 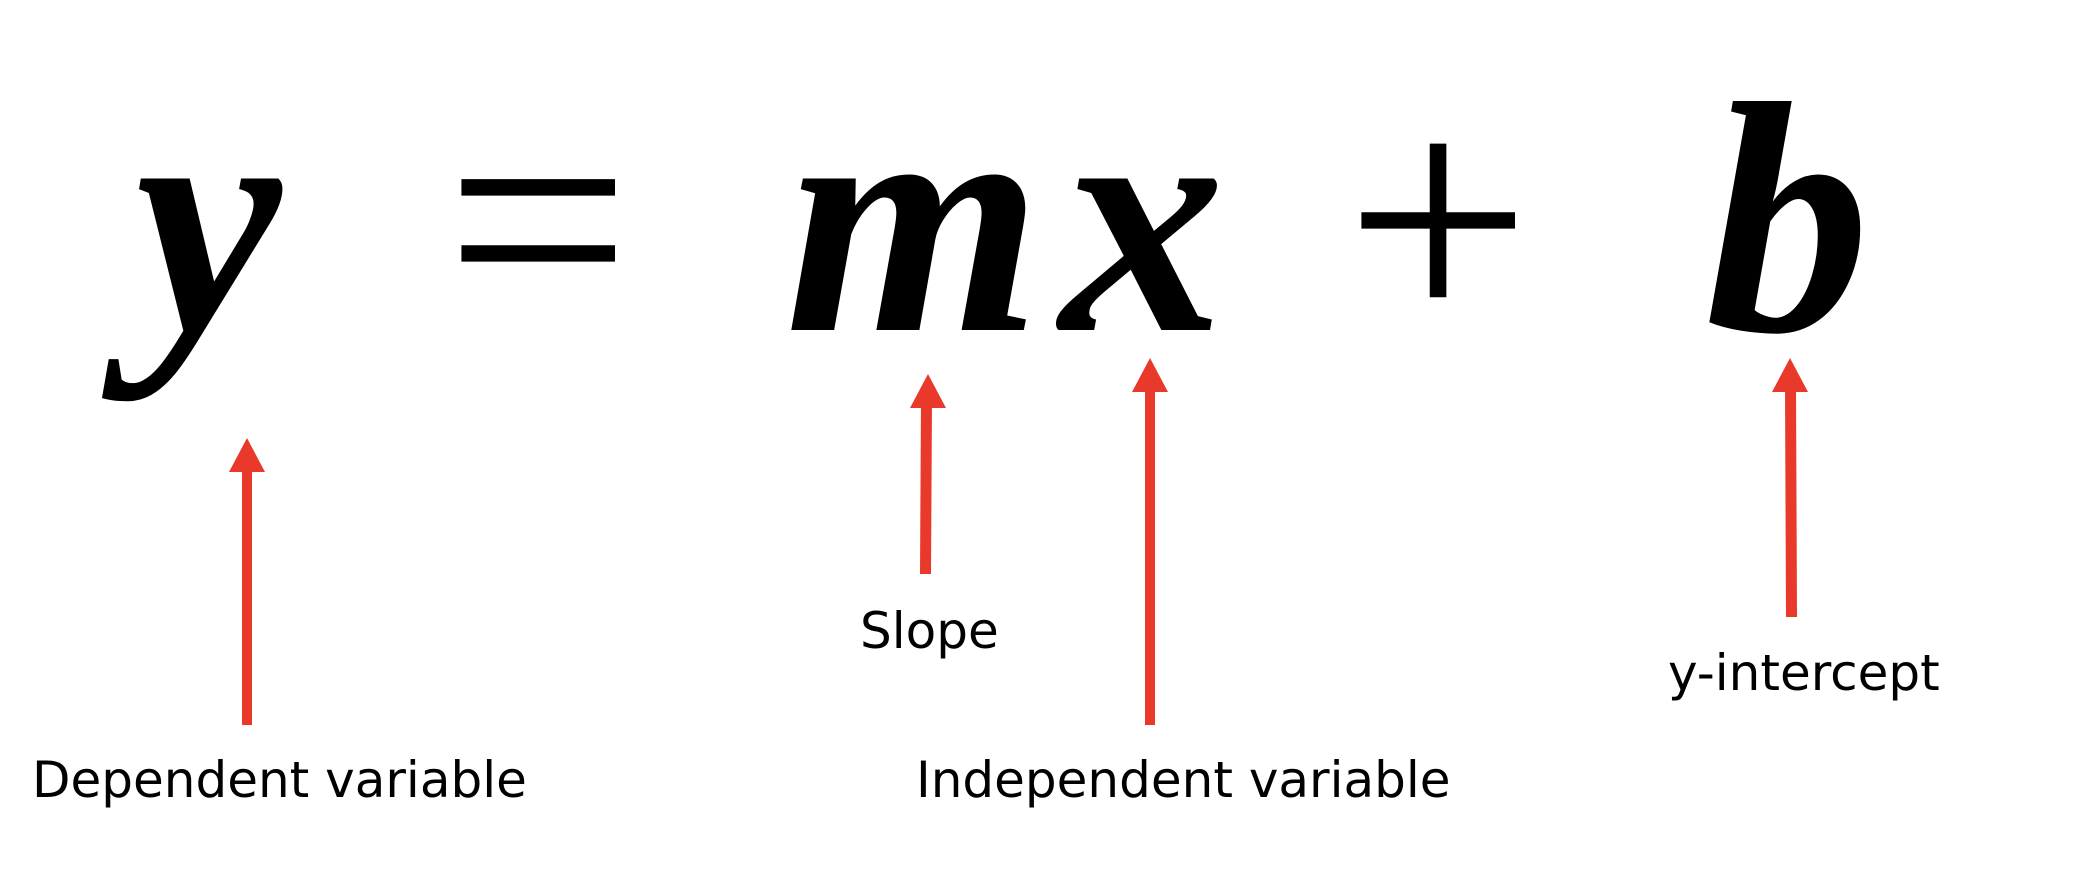 I want to click on arrow-intercept, so click(x=1790, y=487).